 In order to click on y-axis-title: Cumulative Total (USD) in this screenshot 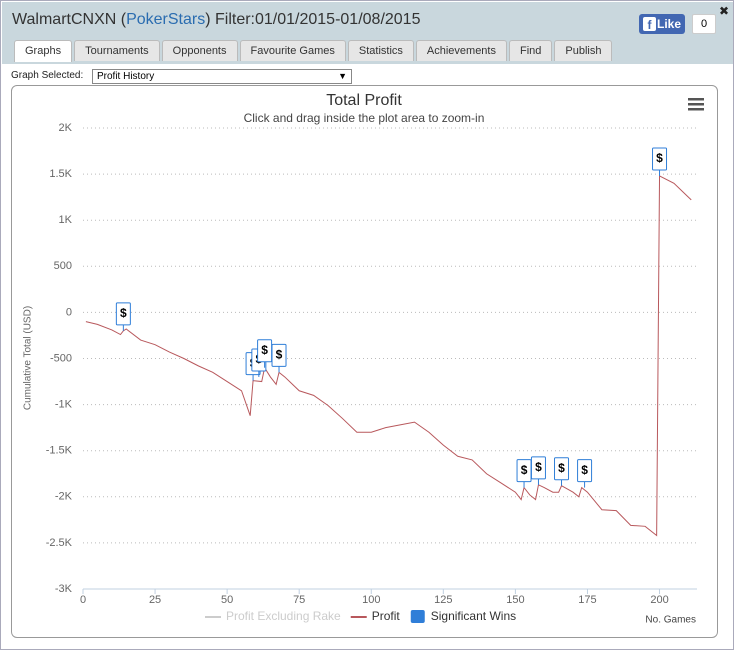, I will do `click(28, 358)`.